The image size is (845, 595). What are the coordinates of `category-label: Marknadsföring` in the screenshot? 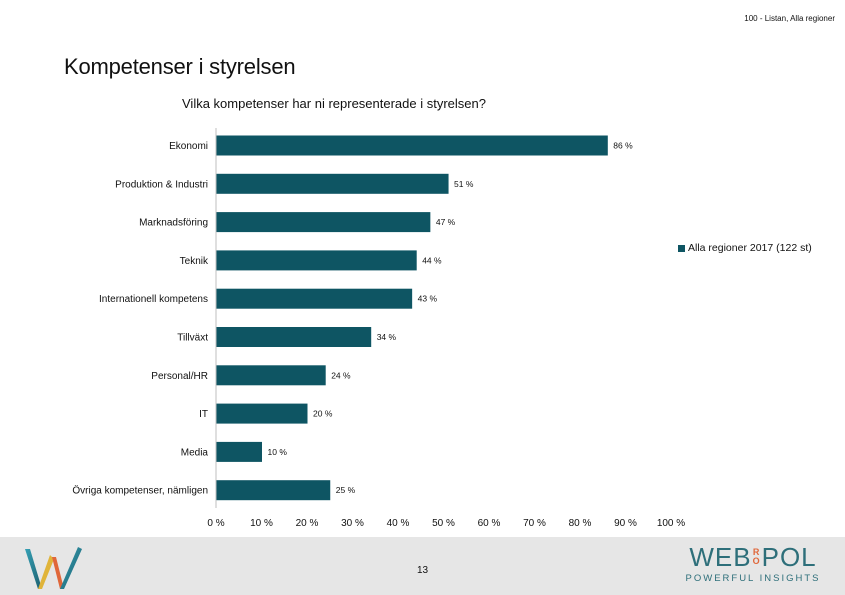 It's located at (173, 223).